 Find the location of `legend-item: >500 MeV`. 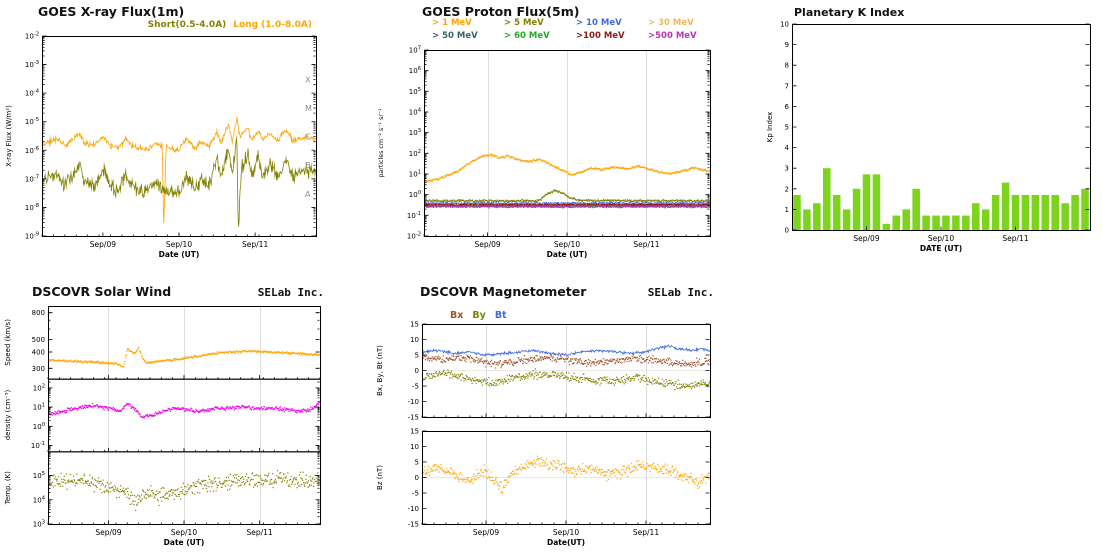

legend-item: >500 MeV is located at coordinates (672, 36).